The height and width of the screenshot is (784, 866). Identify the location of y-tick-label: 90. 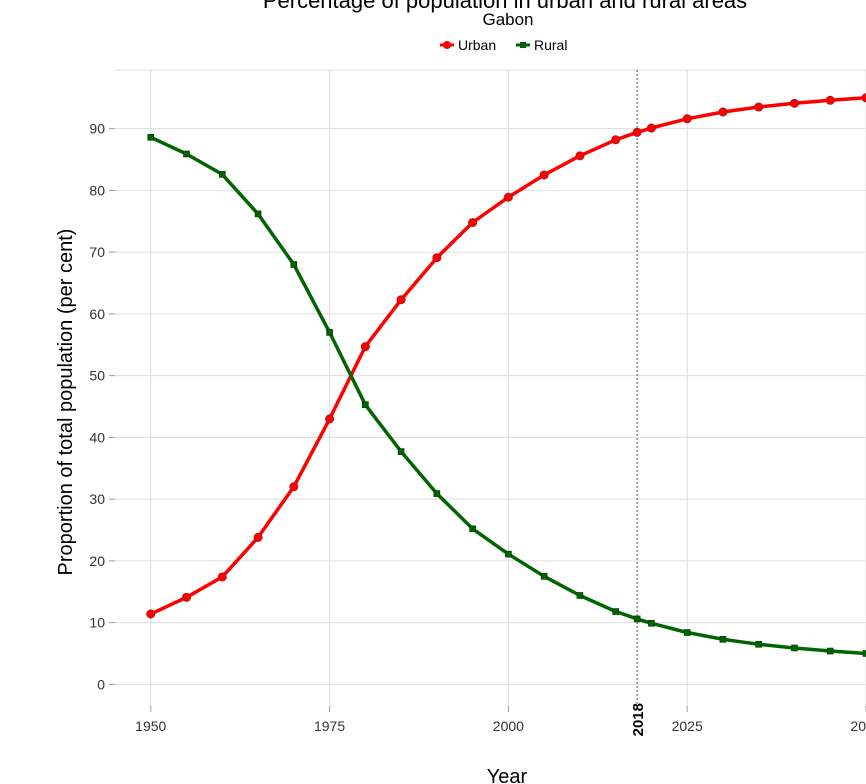
(97, 129).